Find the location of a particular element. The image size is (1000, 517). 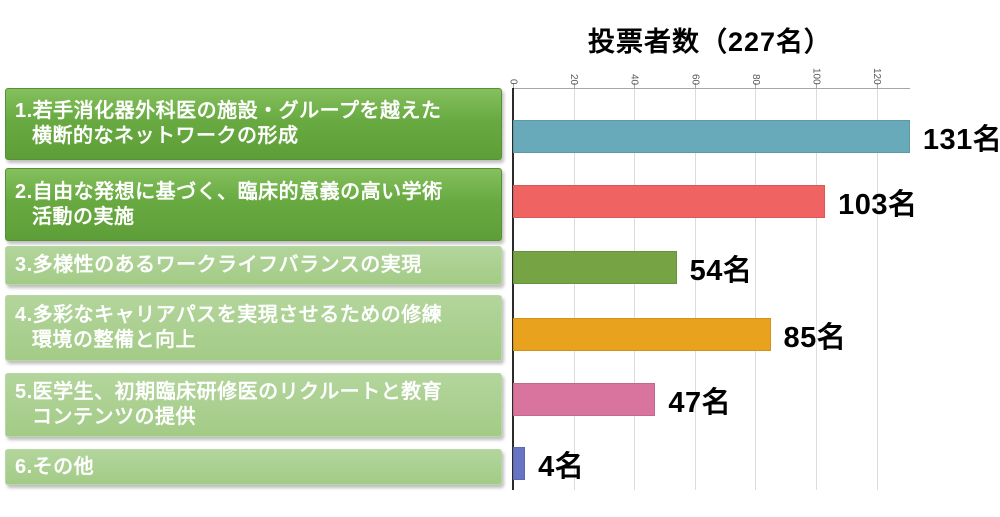

category-label-line: 5.医学生、初期臨床研修医のリクルートと教育 is located at coordinates (229, 392).